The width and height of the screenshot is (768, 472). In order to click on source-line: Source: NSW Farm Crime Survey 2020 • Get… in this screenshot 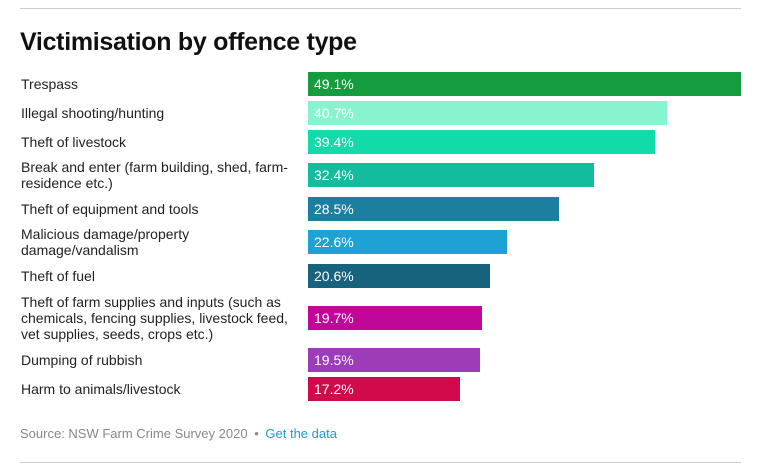, I will do `click(178, 433)`.